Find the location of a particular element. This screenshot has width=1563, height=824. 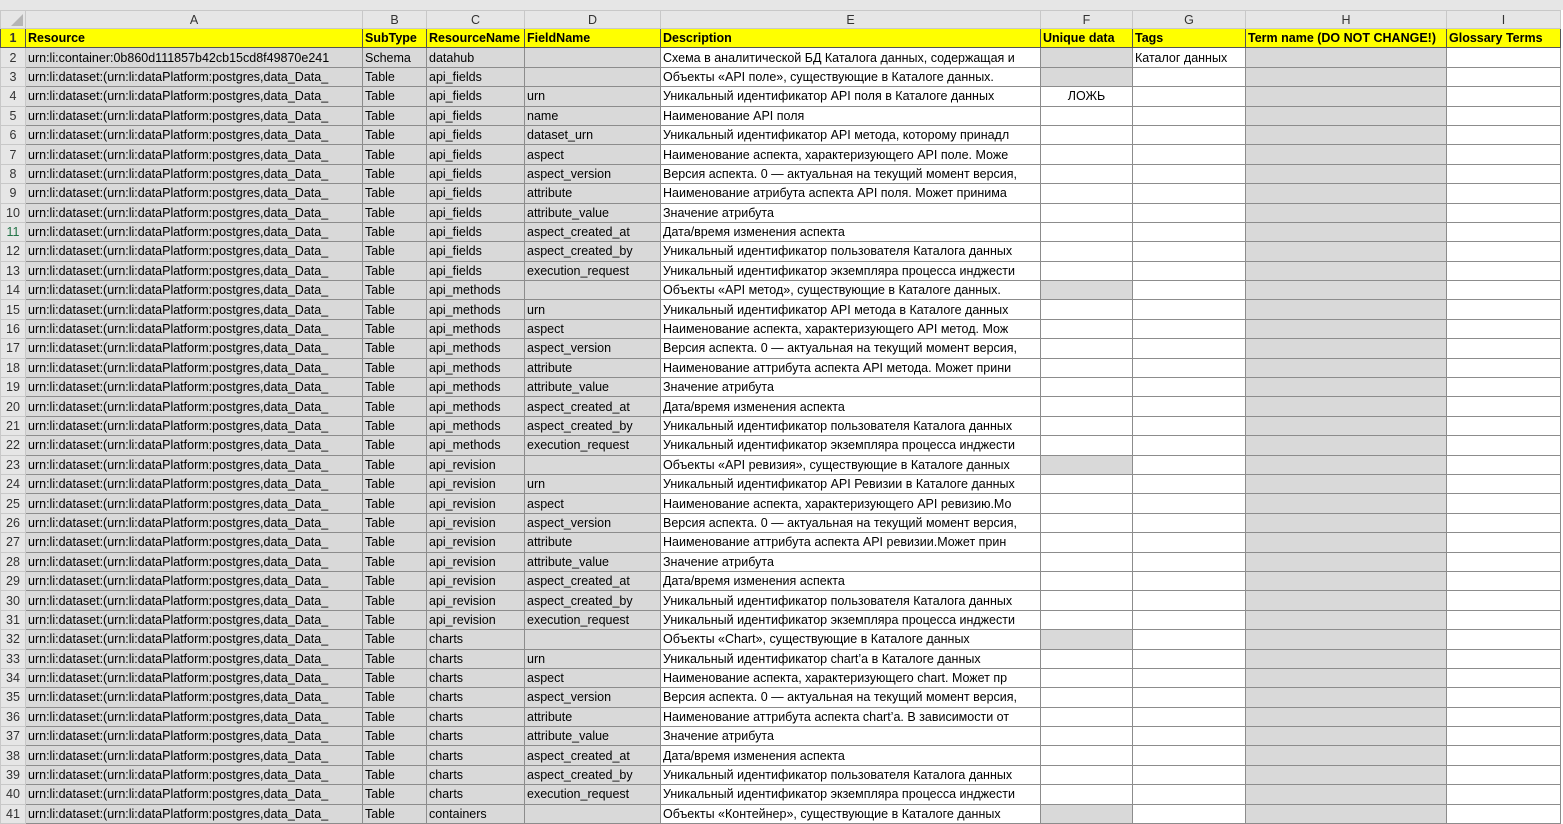

row-number: 34 is located at coordinates (13, 678).